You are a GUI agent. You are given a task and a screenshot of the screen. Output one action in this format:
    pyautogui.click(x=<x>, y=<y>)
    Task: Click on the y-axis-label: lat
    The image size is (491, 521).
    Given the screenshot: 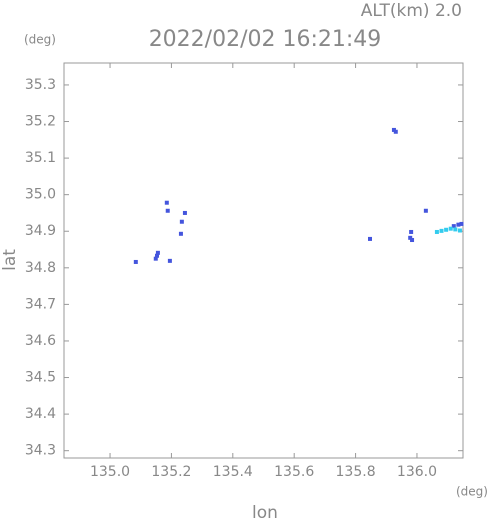 What is the action you would take?
    pyautogui.click(x=10, y=260)
    